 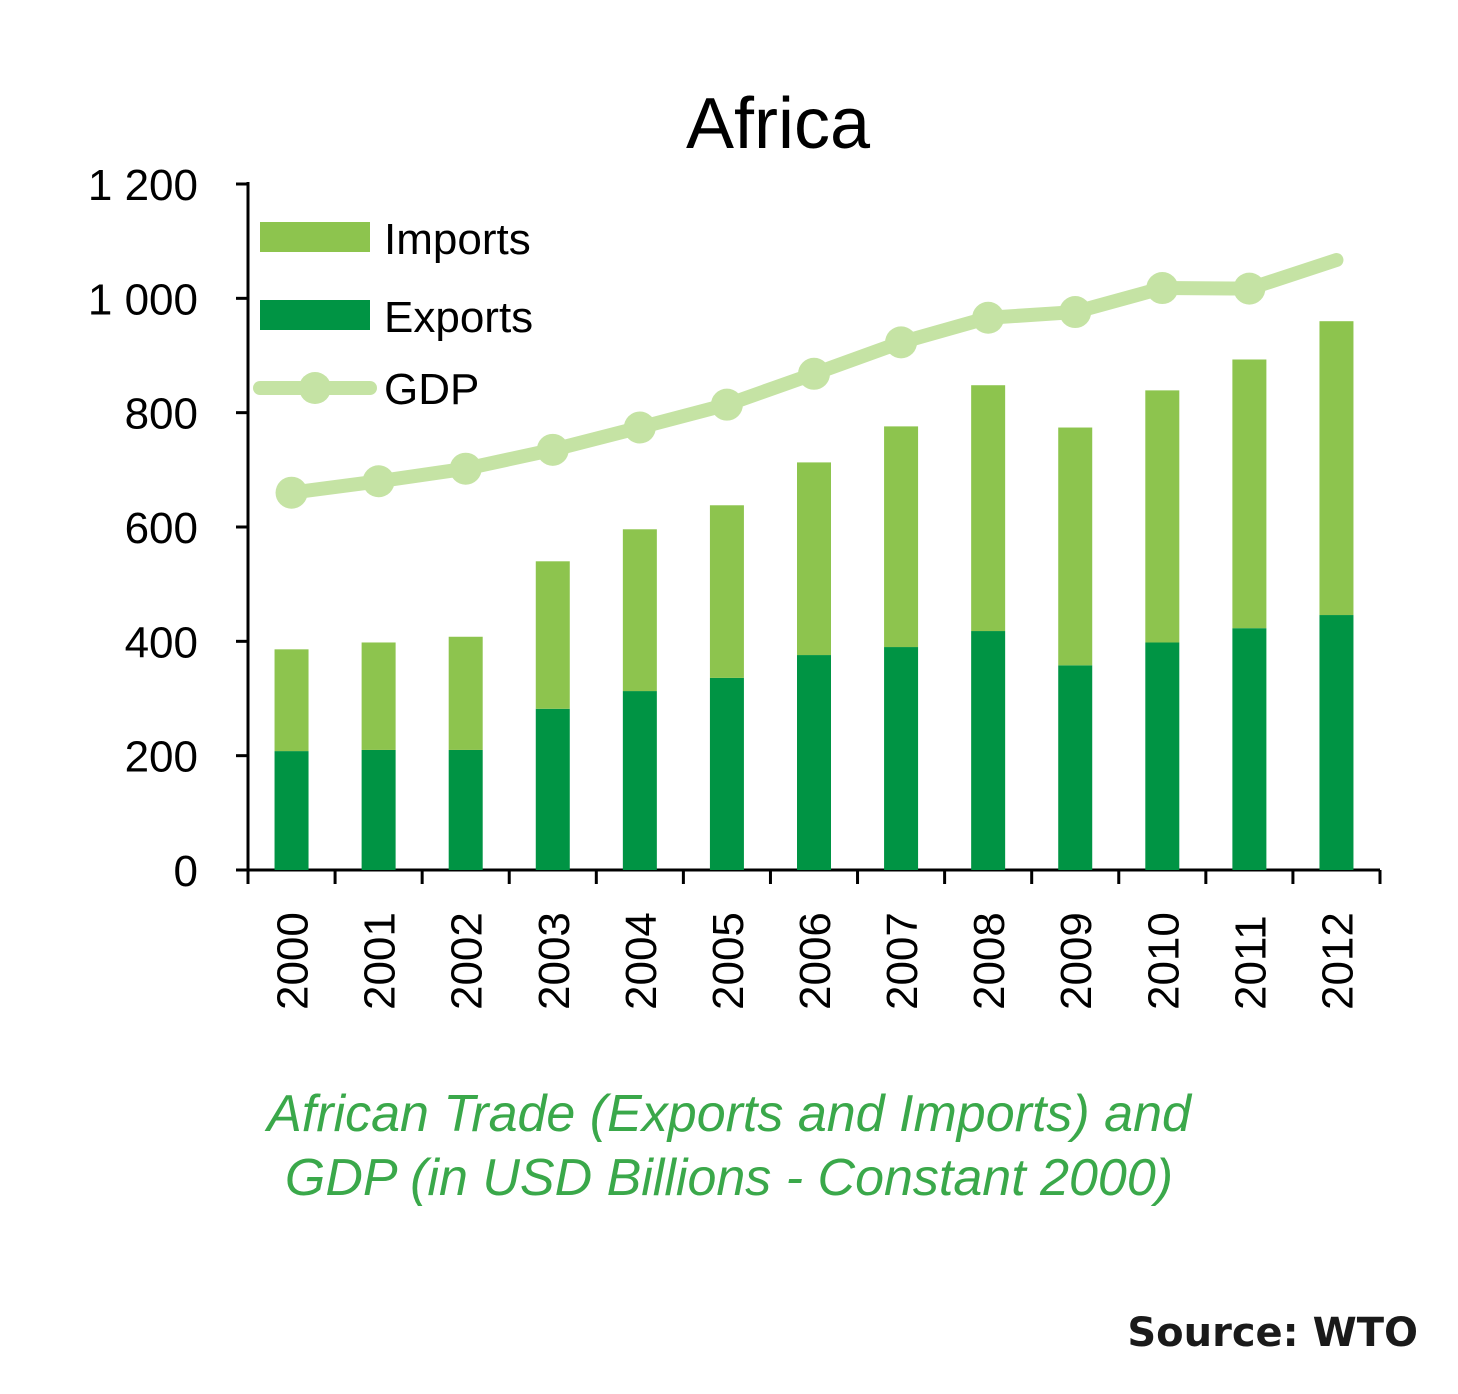 I want to click on x-tick-label: 2011, so click(x=1250, y=962).